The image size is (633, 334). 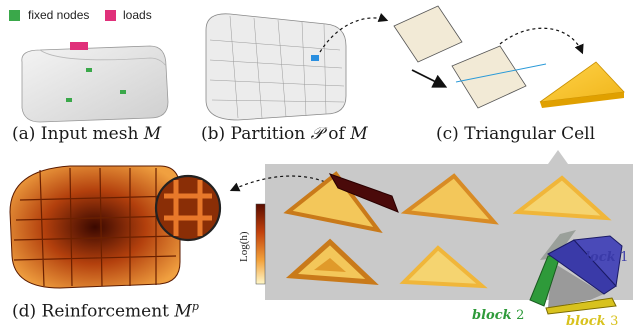 I want to click on caption-a-text: (a) Input mesh, so click(x=78, y=134).